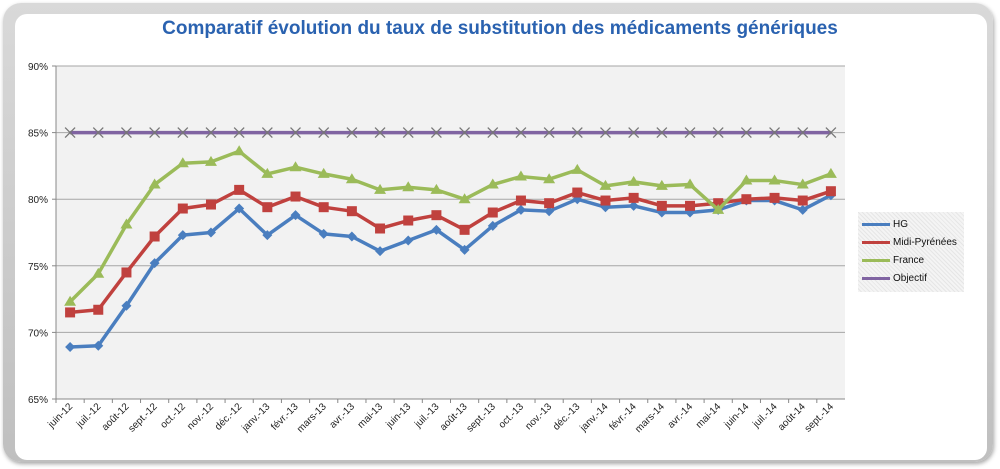 Image resolution: width=1000 pixels, height=469 pixels. What do you see at coordinates (229, 417) in the screenshot?
I see `x-tick-label: déc.-12` at bounding box center [229, 417].